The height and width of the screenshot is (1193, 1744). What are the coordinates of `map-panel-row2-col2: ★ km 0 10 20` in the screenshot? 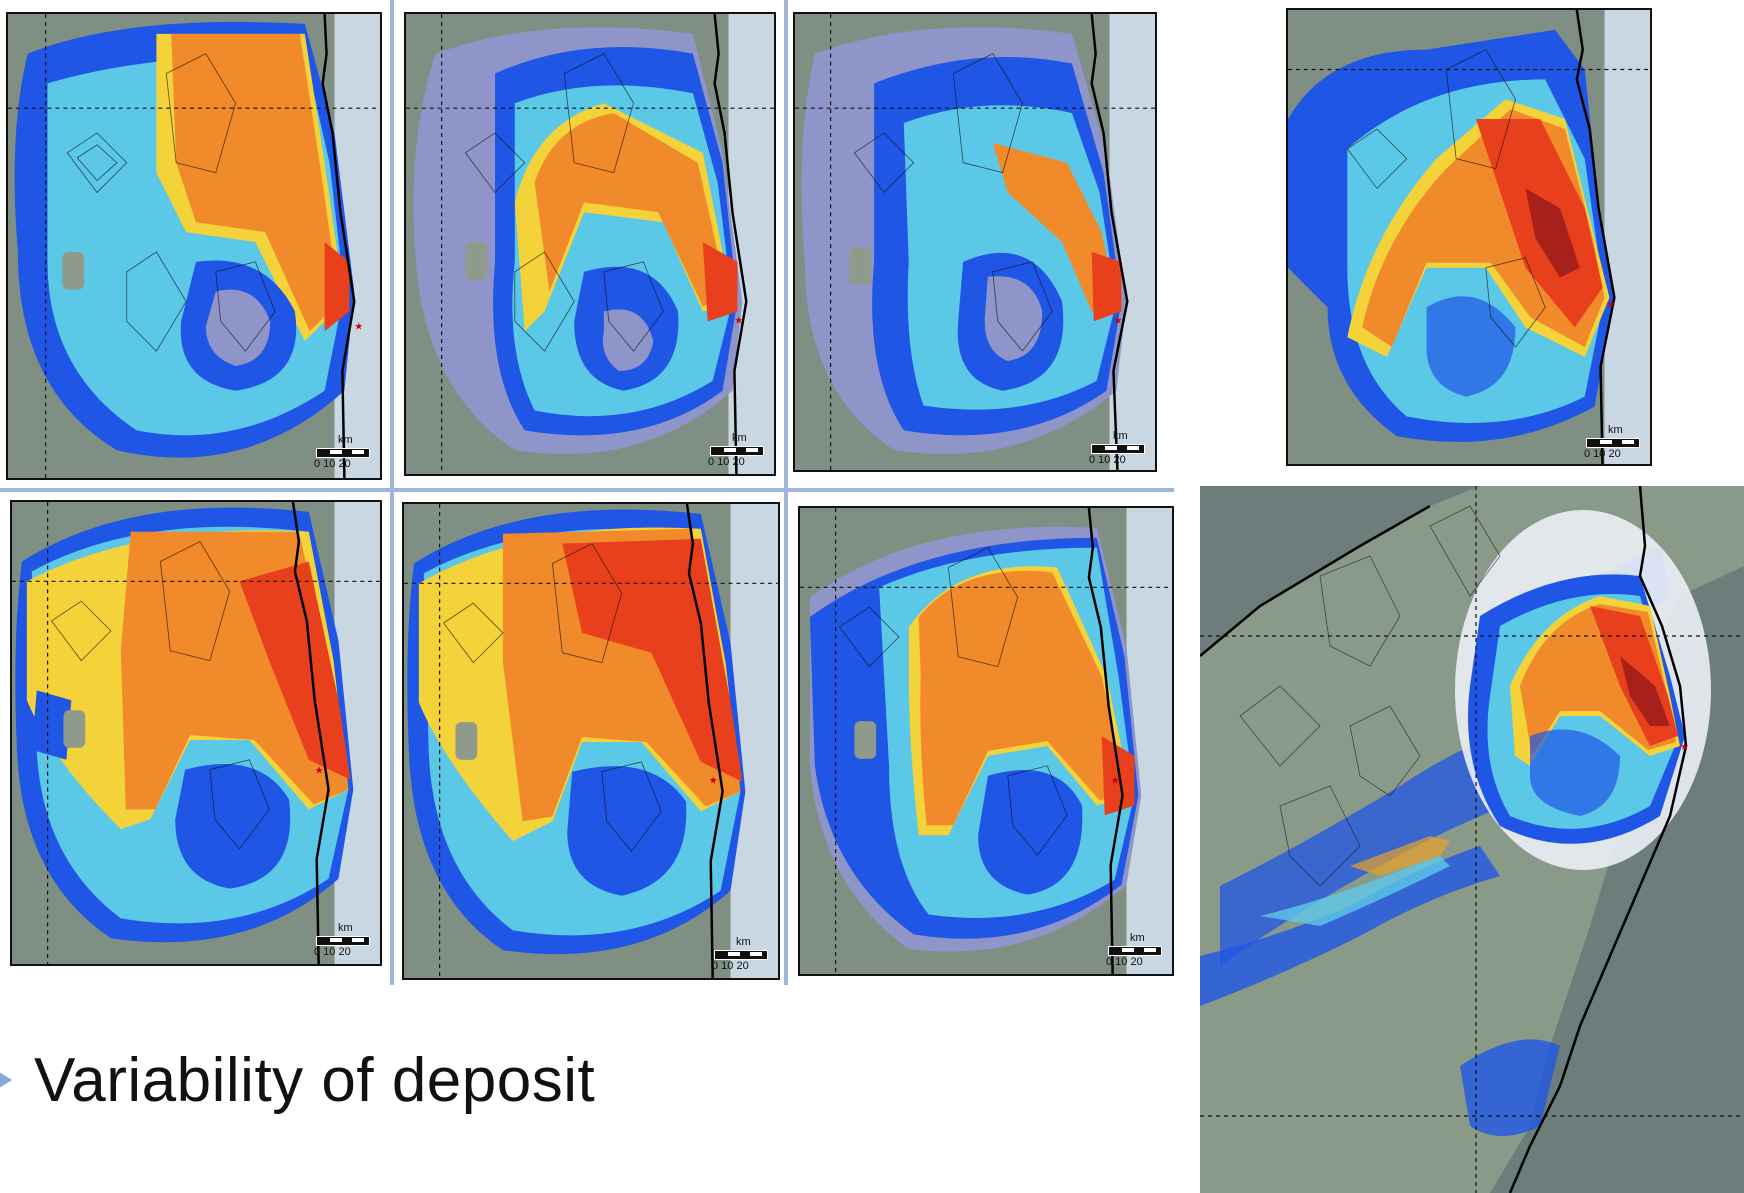 It's located at (591, 741).